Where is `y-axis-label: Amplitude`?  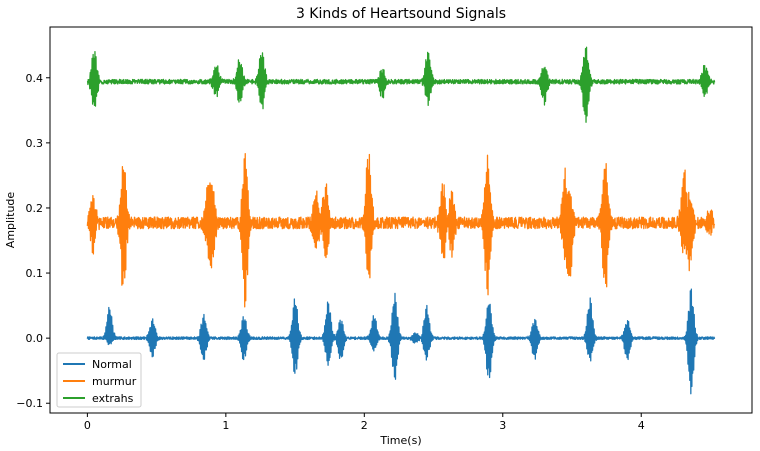
y-axis-label: Amplitude is located at coordinates (10, 220).